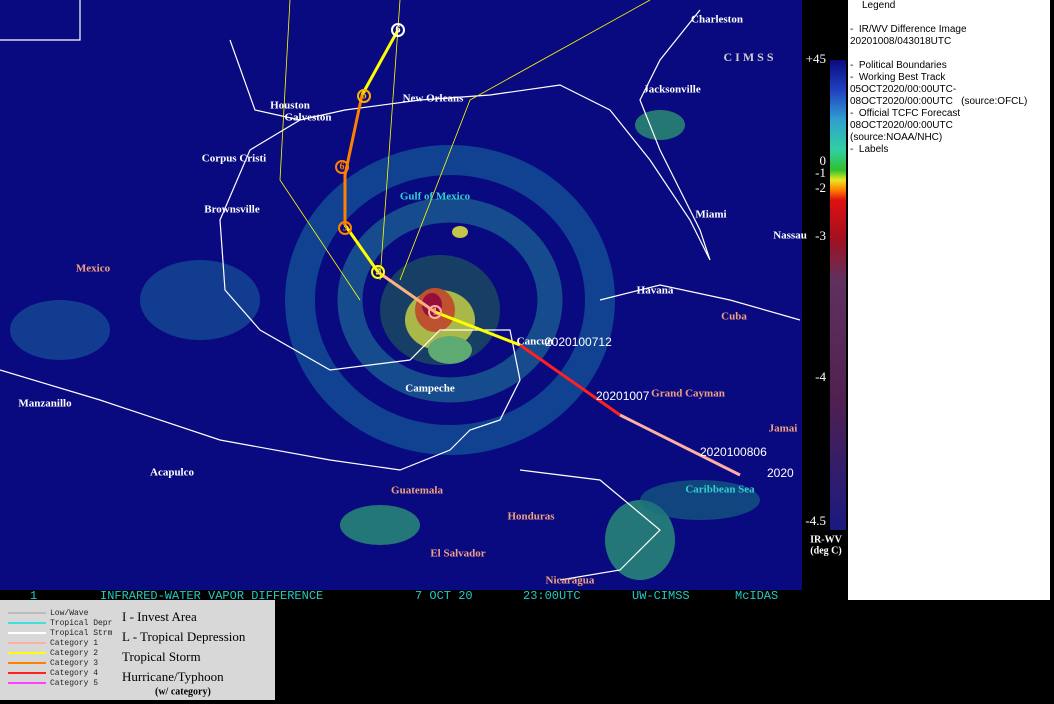  I want to click on place-label: Caribbean Sea, so click(720, 490).